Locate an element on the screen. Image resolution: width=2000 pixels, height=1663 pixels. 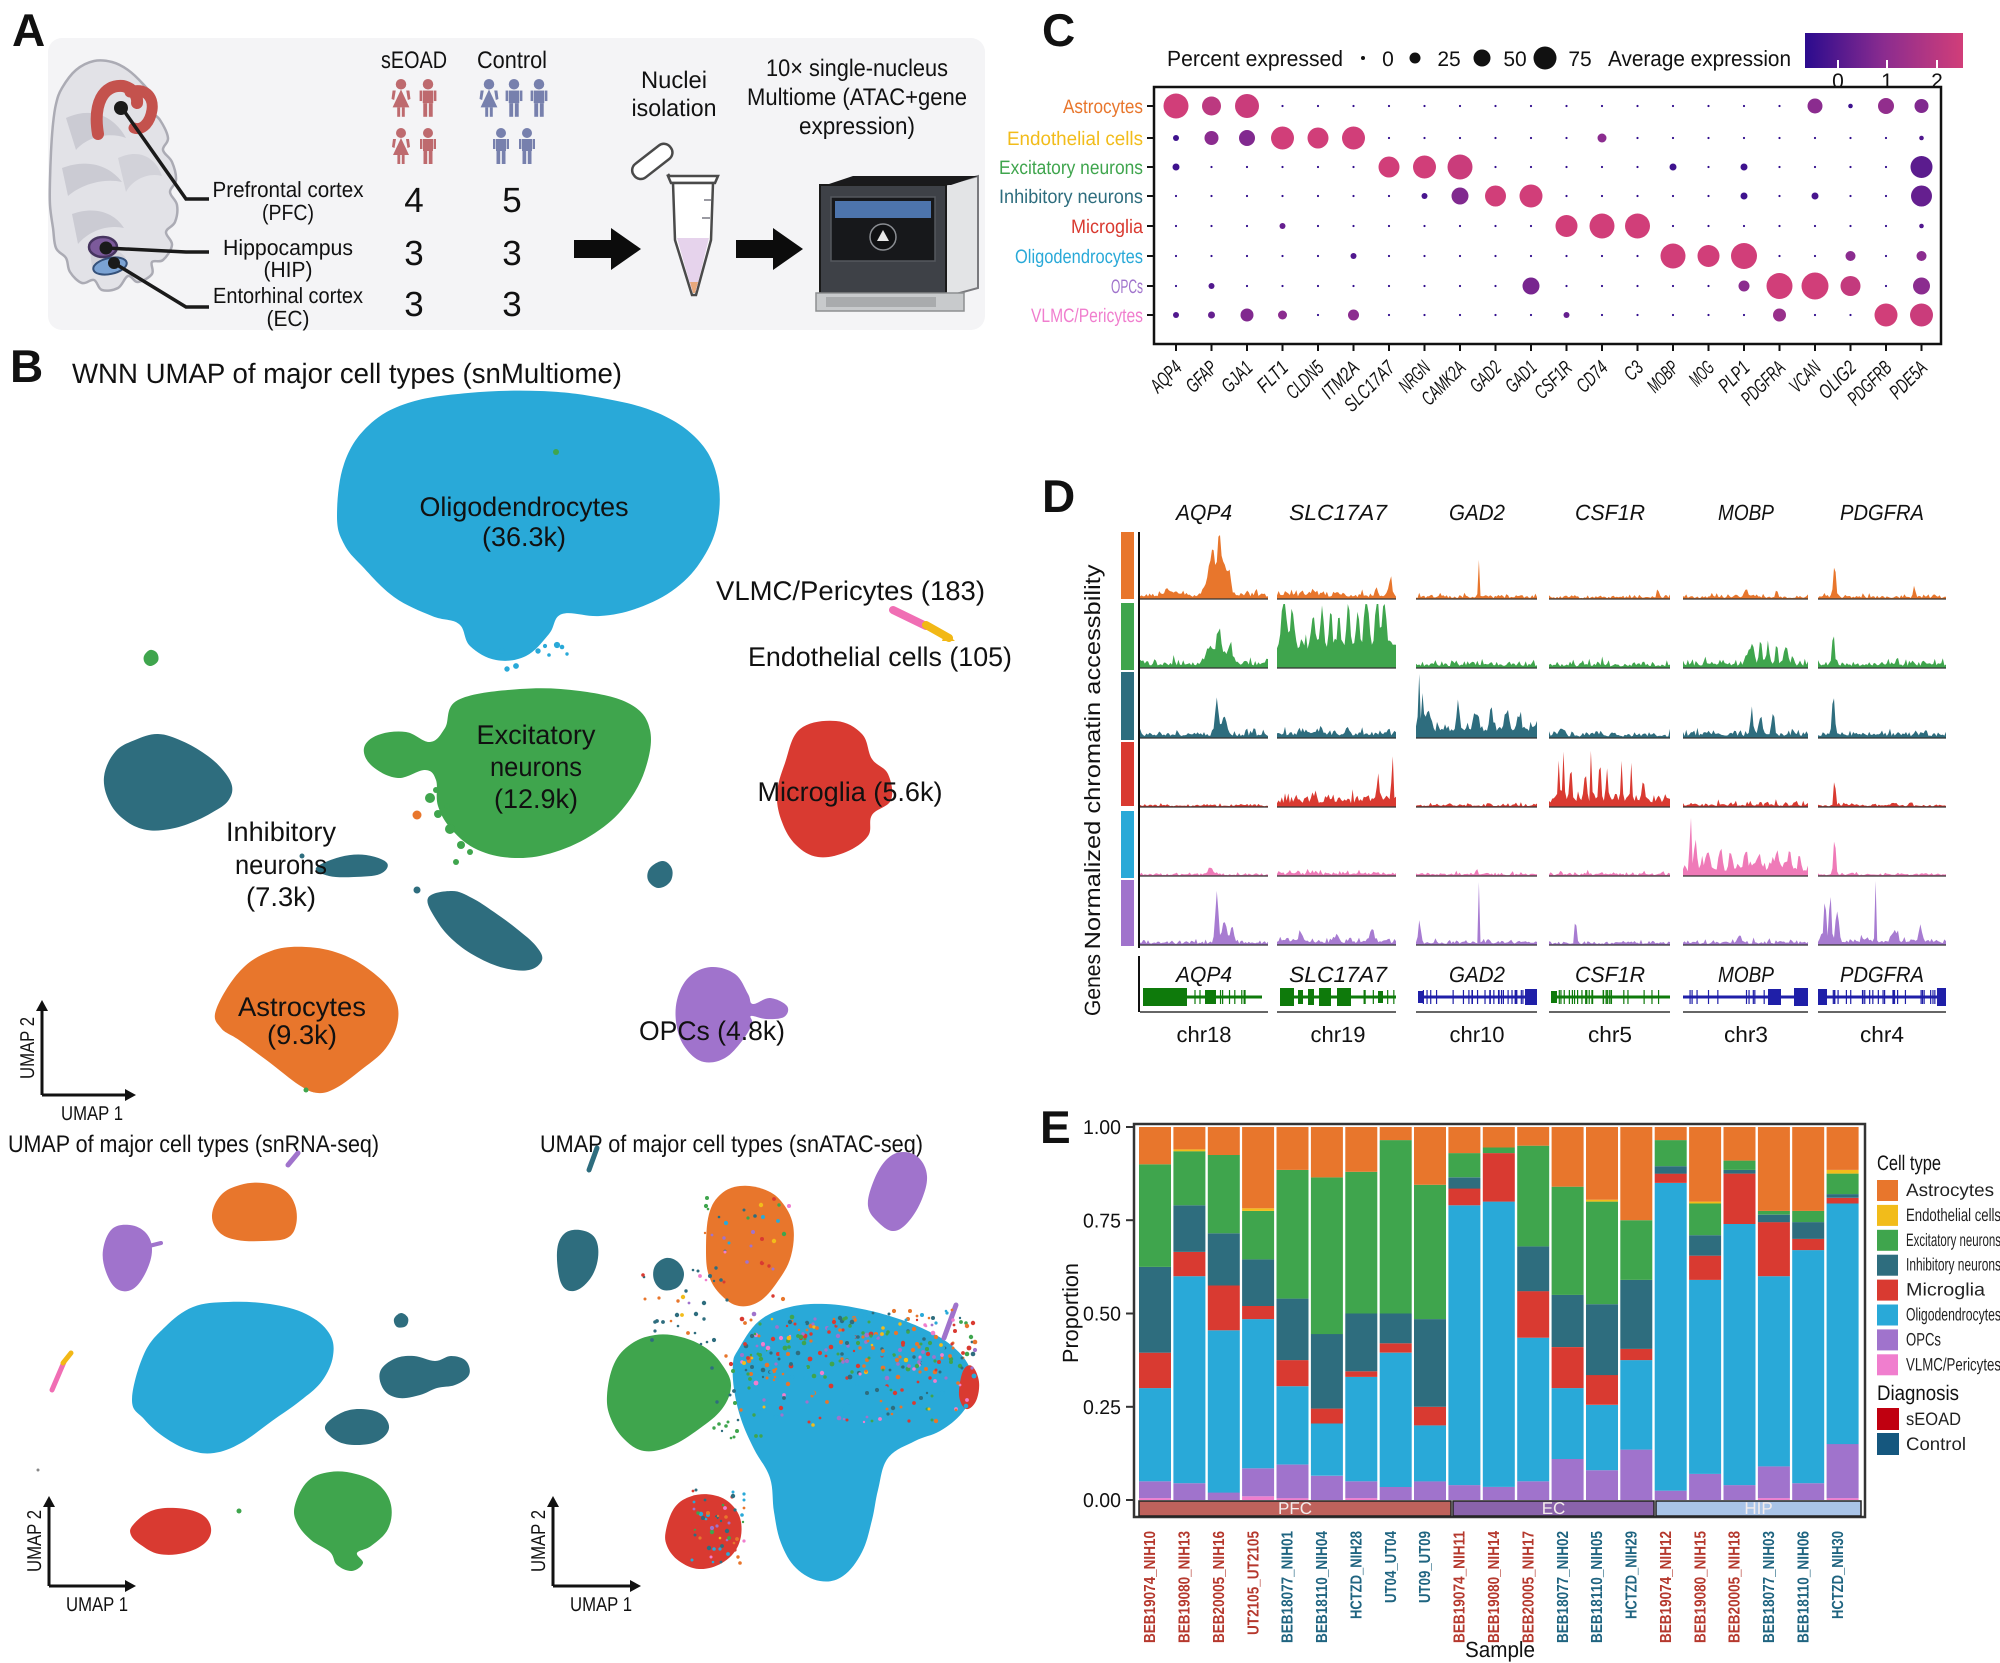
svg-text: 25 is located at coordinates (1448, 59).